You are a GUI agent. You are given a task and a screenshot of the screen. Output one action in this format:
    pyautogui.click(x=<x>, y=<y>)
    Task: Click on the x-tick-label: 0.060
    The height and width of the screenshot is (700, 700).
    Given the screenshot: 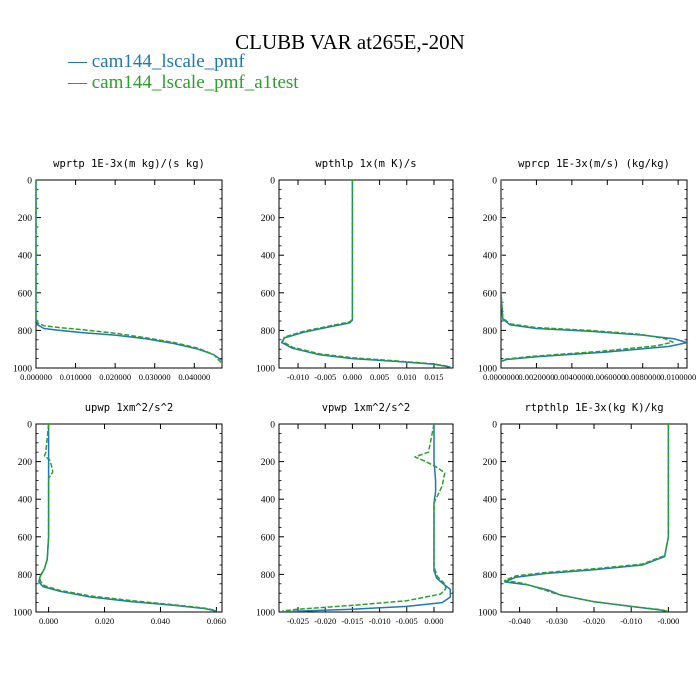 What is the action you would take?
    pyautogui.click(x=216, y=621)
    